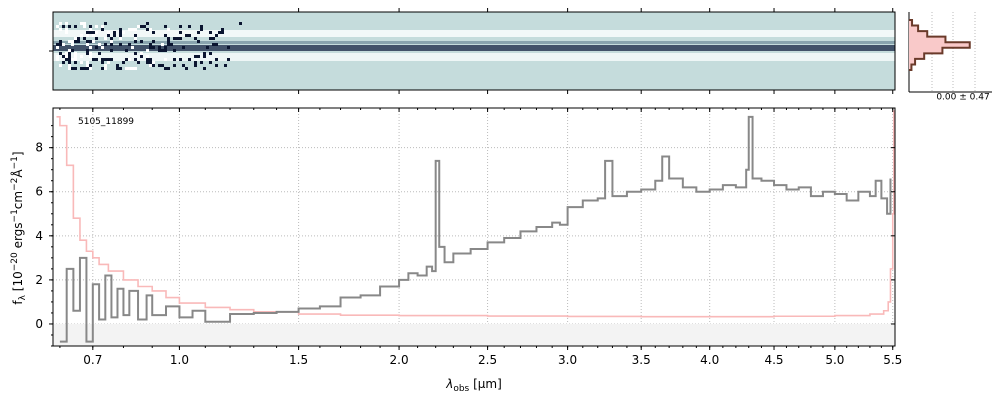  What do you see at coordinates (487, 360) in the screenshot?
I see `x-tick-label: 2.5` at bounding box center [487, 360].